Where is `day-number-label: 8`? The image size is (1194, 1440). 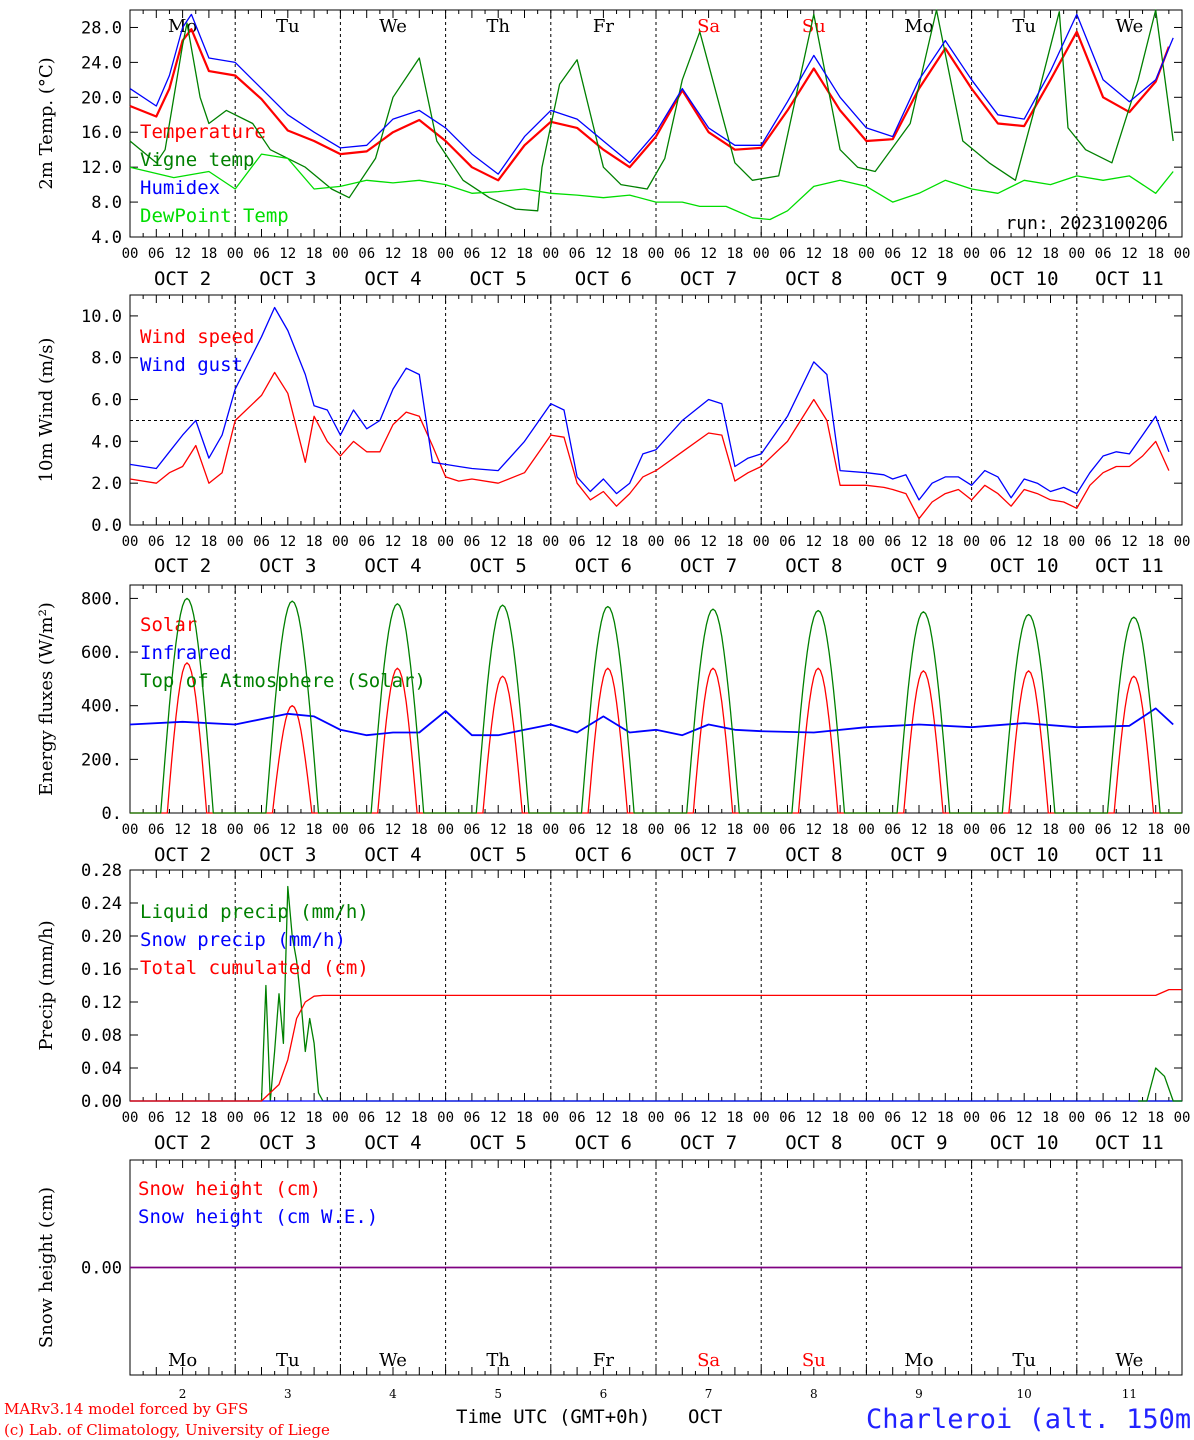 day-number-label: 8 is located at coordinates (814, 1394).